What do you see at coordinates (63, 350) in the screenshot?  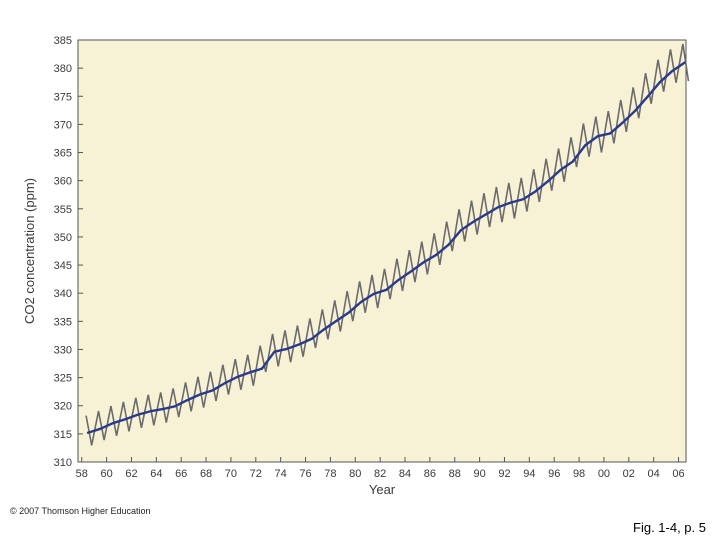 I see `y-tick-label: 330` at bounding box center [63, 350].